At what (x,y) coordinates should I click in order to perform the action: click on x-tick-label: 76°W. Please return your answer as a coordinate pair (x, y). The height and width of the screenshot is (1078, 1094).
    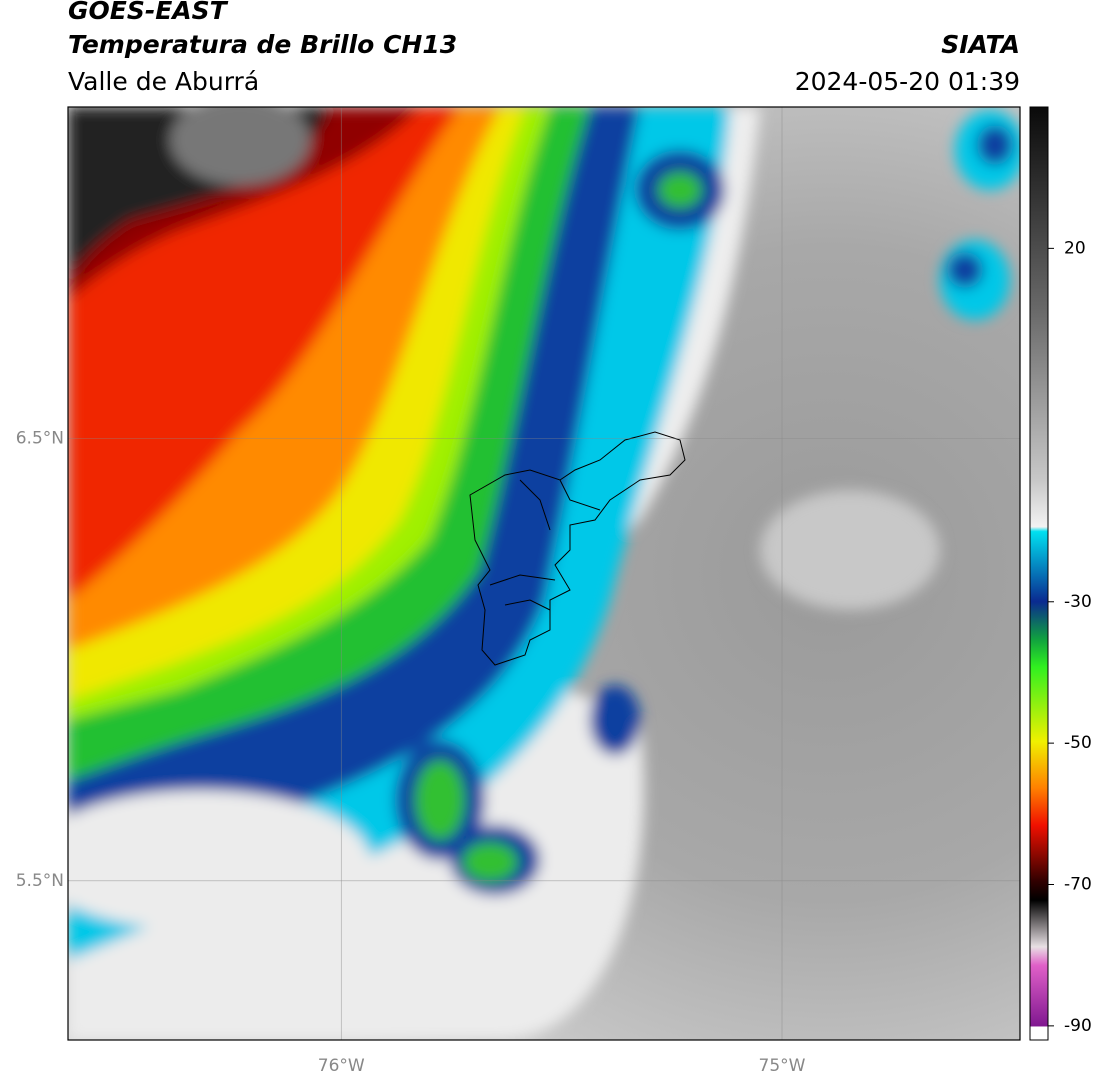
    Looking at the image, I should click on (341, 1066).